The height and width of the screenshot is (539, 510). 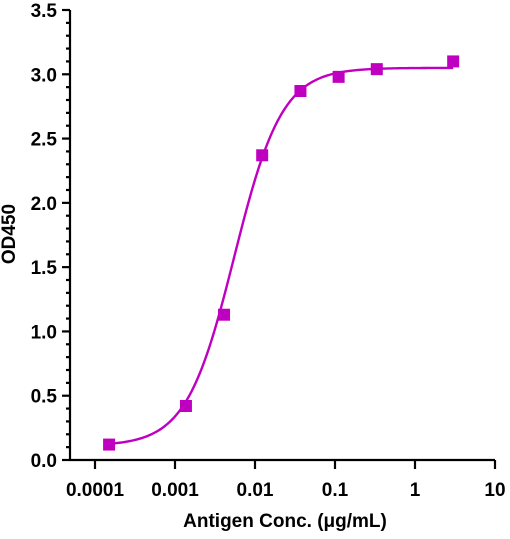 What do you see at coordinates (175, 490) in the screenshot?
I see `x-tick-label: 0.001` at bounding box center [175, 490].